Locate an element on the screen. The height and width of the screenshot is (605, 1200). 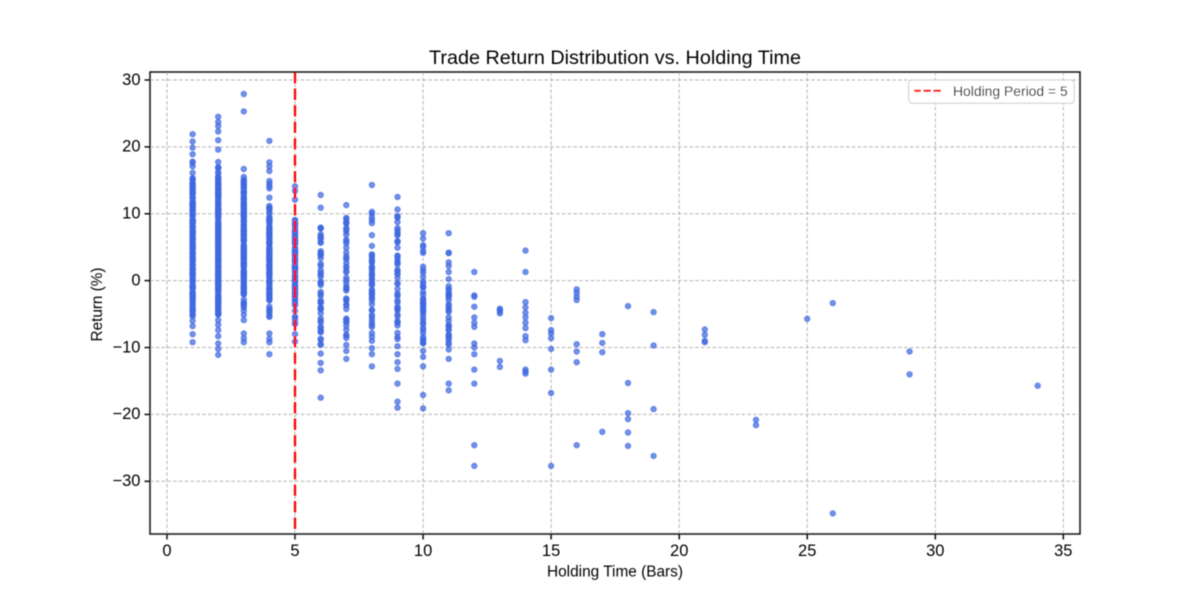
svg-text: 5 is located at coordinates (294, 551).